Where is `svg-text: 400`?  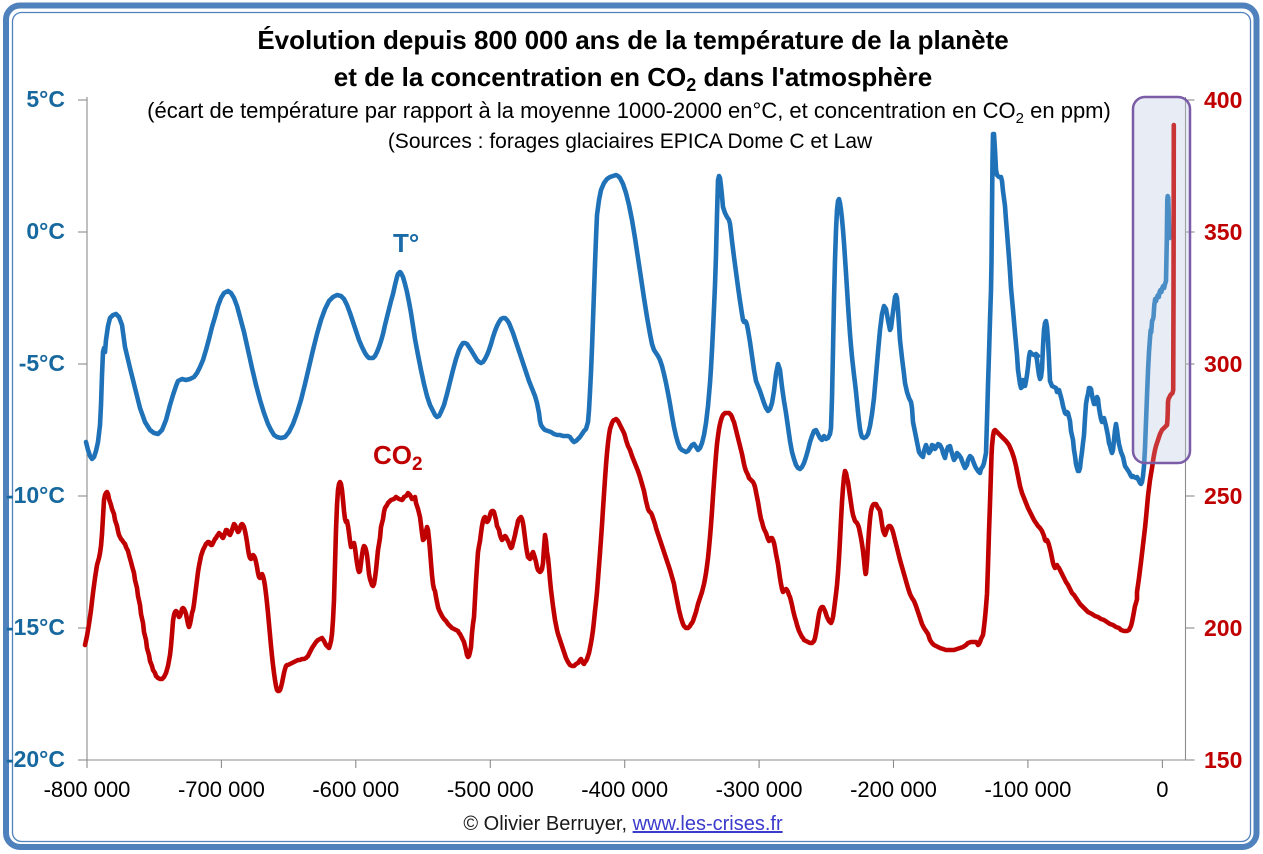 svg-text: 400 is located at coordinates (1223, 100).